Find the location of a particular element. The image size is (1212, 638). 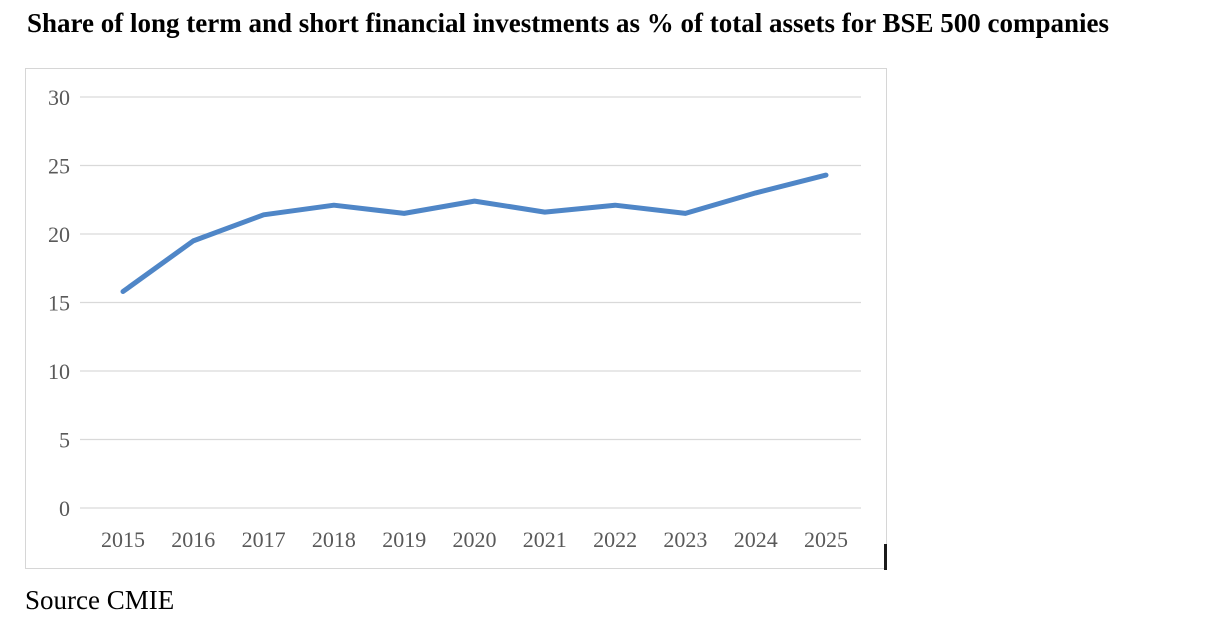

x-tick-label: 2023 is located at coordinates (685, 539).